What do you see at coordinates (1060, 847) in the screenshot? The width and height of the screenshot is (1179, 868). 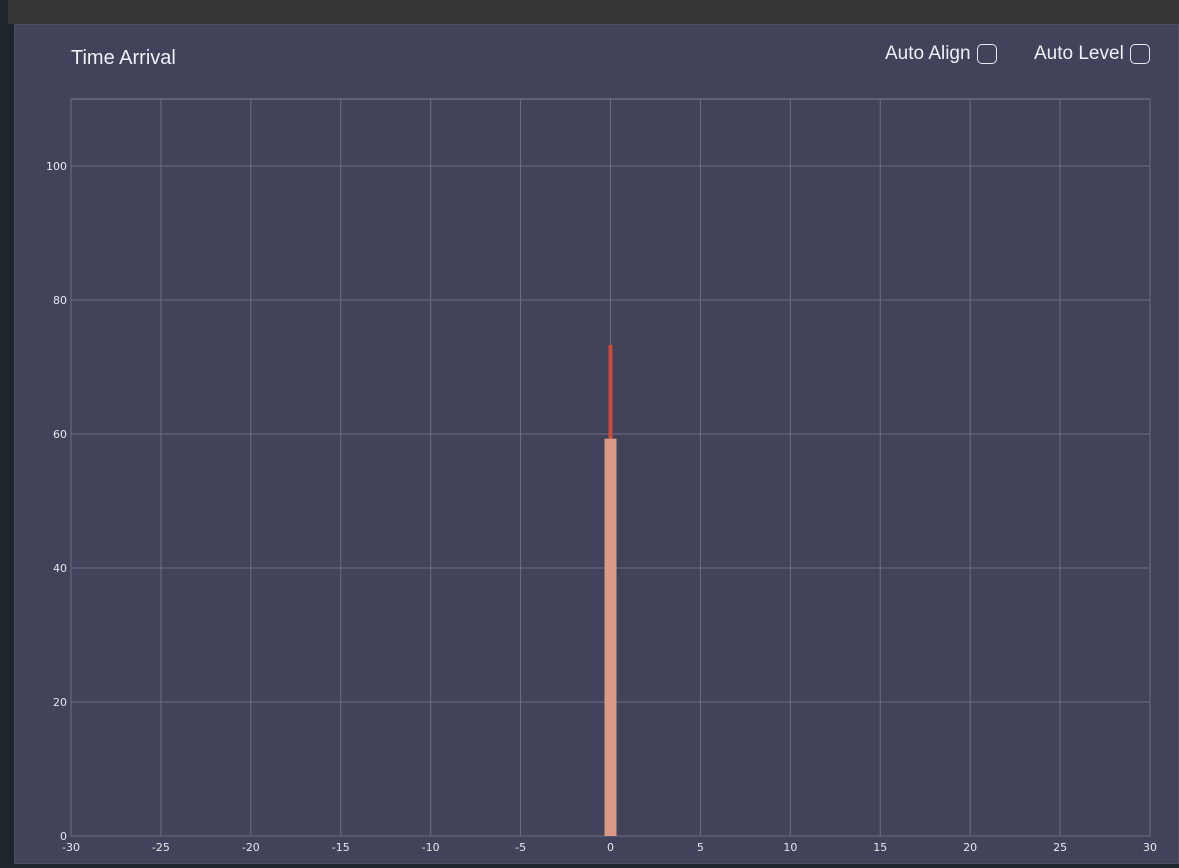 I see `x-tick-label: 25` at bounding box center [1060, 847].